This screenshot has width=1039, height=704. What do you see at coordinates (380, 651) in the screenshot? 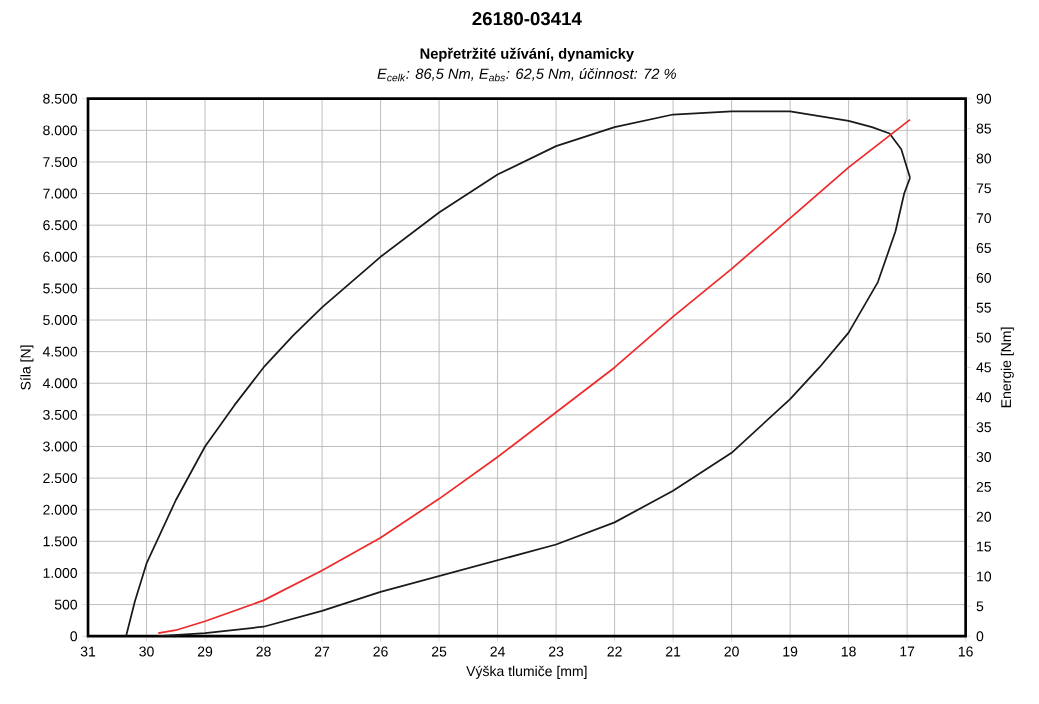
I see `x-tick-label: 26` at bounding box center [380, 651].